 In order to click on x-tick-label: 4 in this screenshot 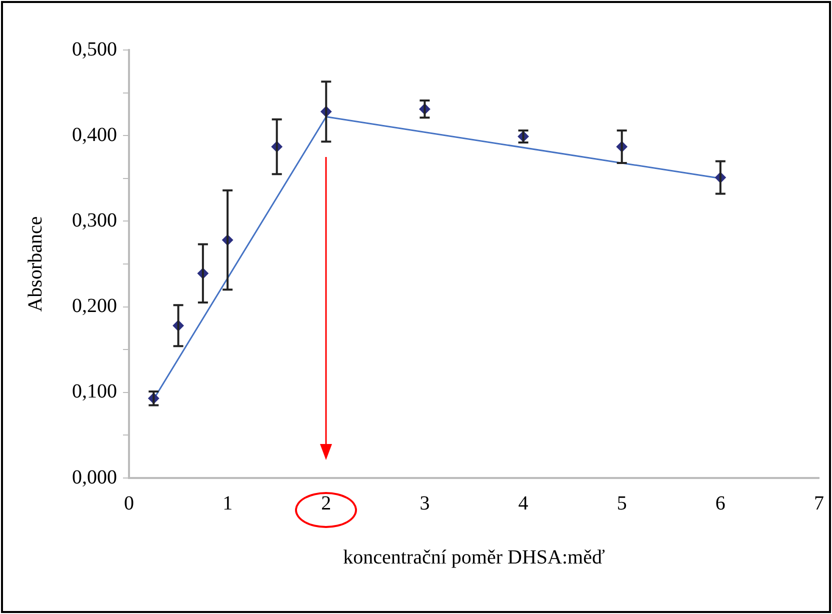, I will do `click(523, 503)`.